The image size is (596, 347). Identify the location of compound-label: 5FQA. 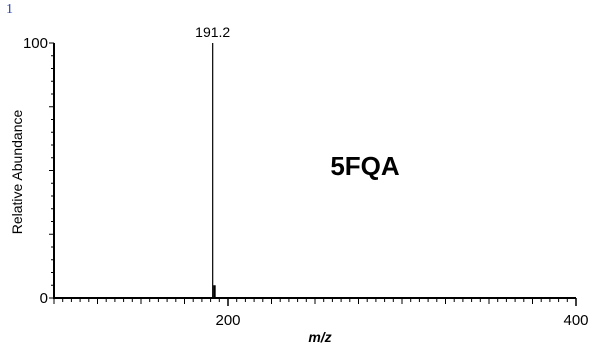
(365, 166).